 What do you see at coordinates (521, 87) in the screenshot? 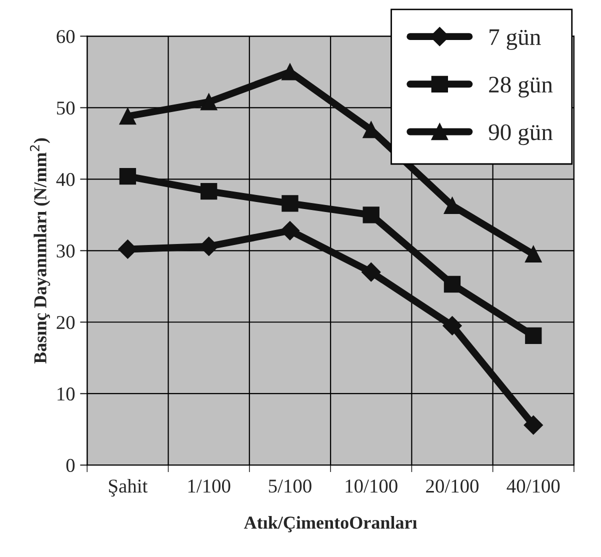
I see `legend-label: 28 gün` at bounding box center [521, 87].